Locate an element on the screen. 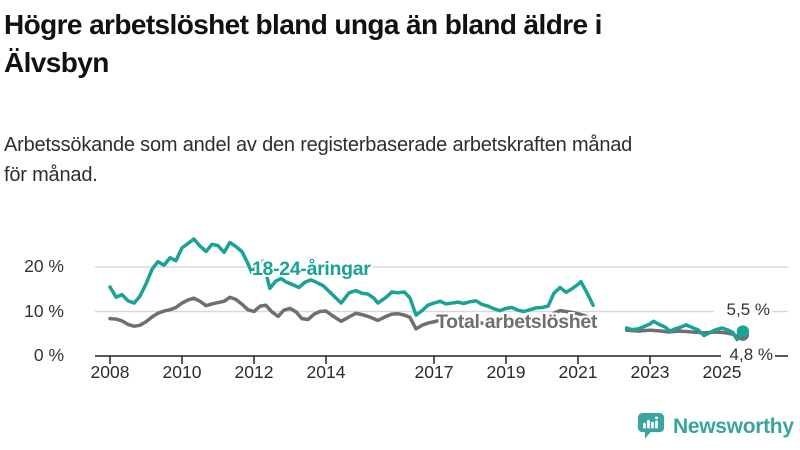 The image size is (800, 450). newsworthy-logo: Newsworthy is located at coordinates (715, 427).